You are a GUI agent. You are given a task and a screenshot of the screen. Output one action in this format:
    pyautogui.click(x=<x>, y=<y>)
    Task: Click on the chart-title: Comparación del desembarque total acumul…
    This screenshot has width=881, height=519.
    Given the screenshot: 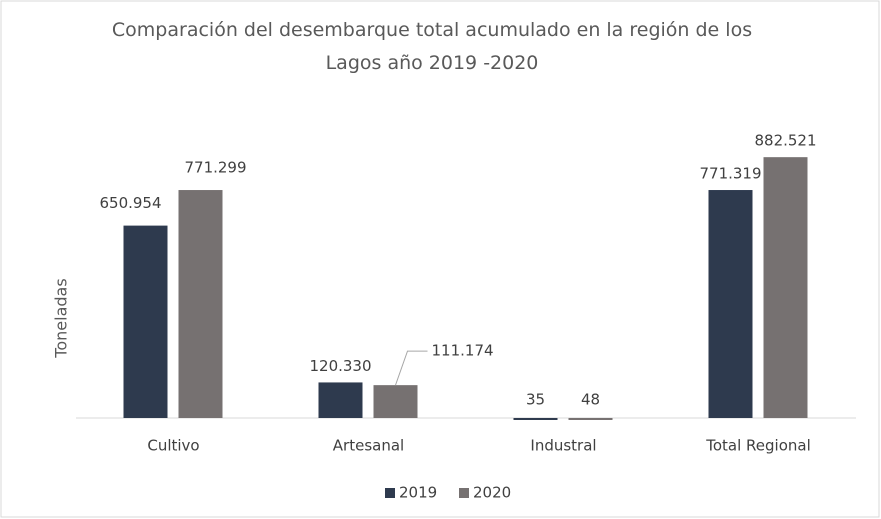 What is the action you would take?
    pyautogui.click(x=432, y=46)
    